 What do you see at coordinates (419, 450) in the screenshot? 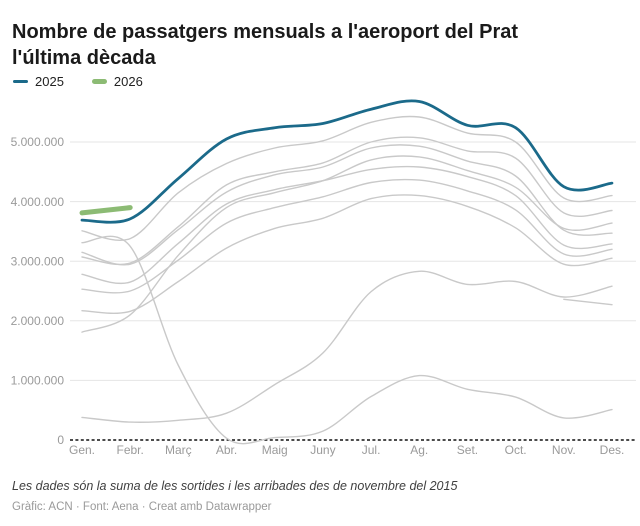
I see `x-axis-label: Ag.` at bounding box center [419, 450].